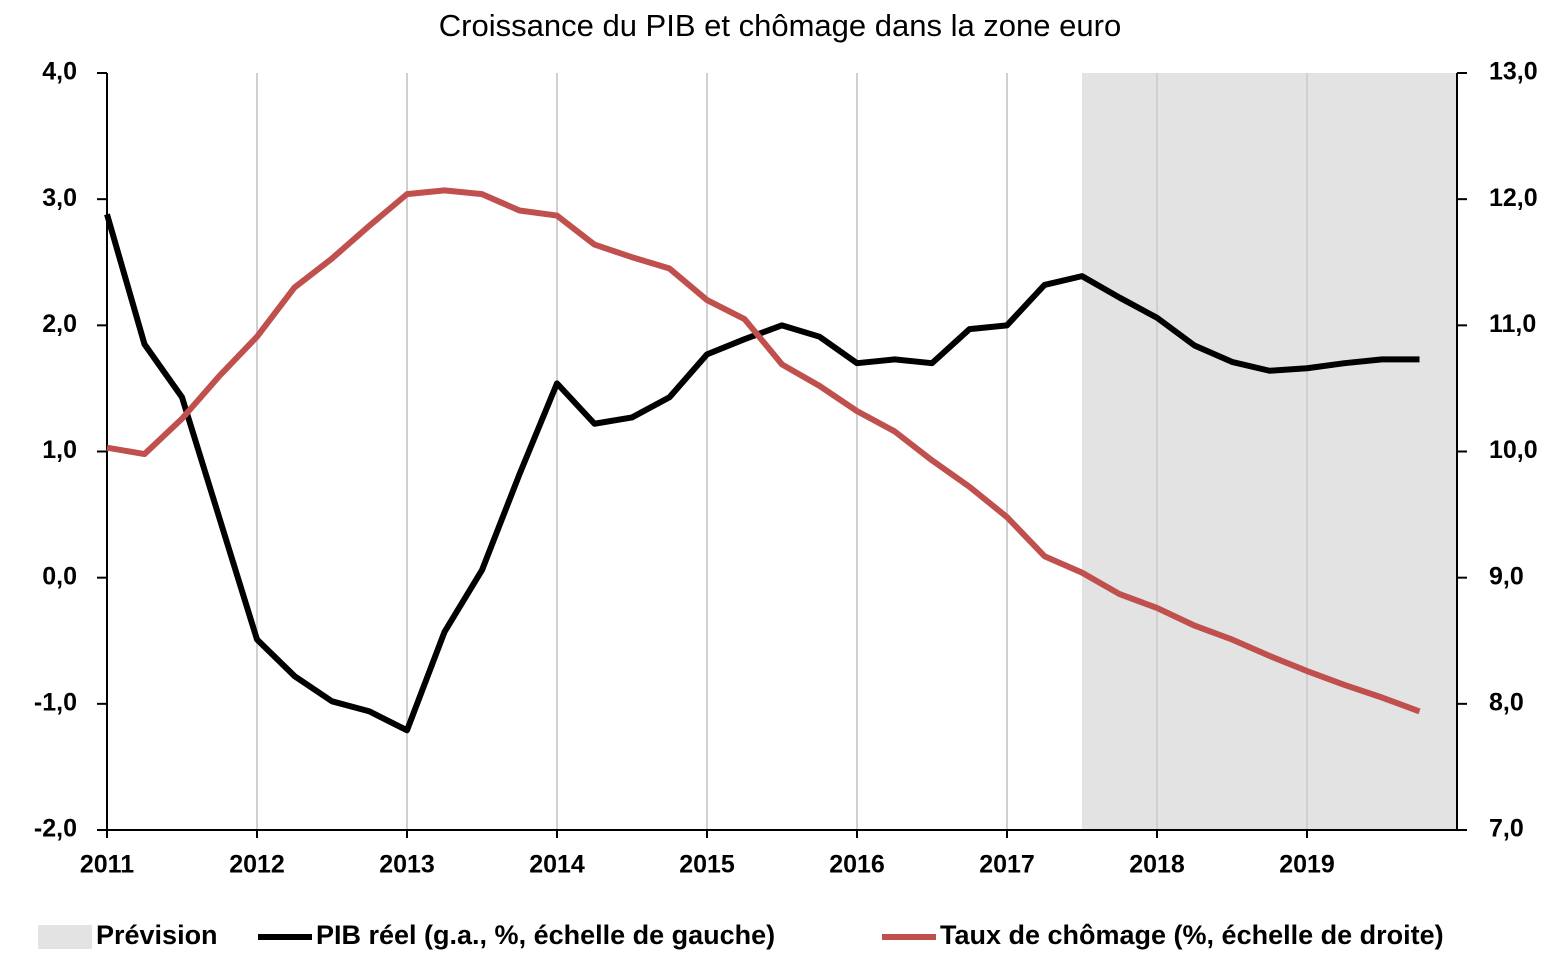  Describe the element at coordinates (1506, 576) in the screenshot. I see `y2-tick-label: 9,0` at that location.